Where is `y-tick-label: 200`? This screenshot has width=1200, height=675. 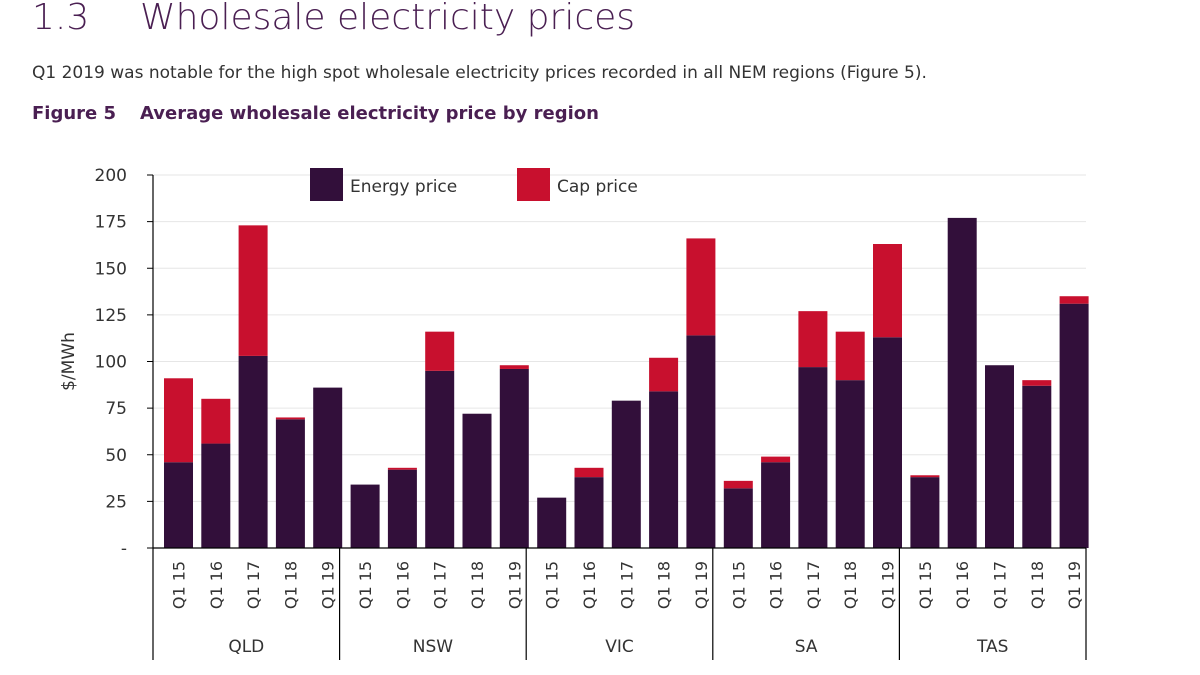
y-tick-label: 200 is located at coordinates (111, 176).